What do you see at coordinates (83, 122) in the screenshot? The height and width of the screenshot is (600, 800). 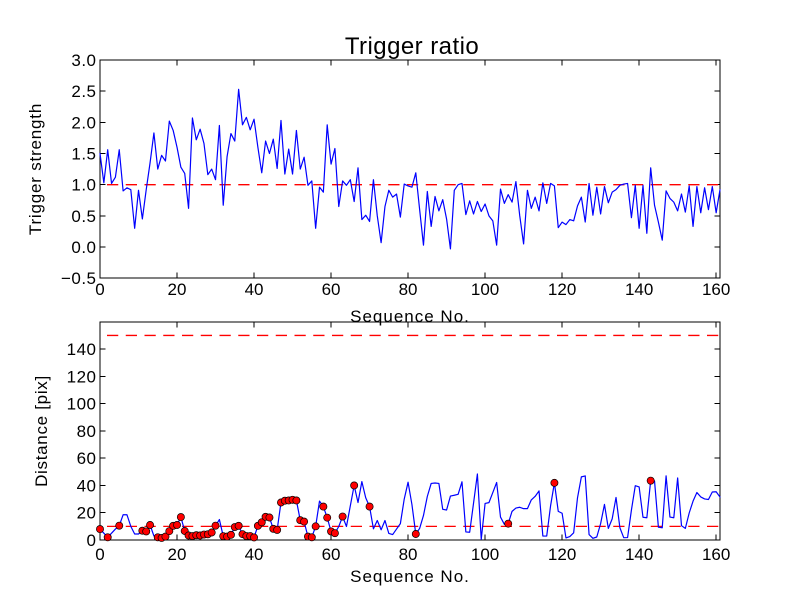 I see `svg-text: 2.0` at bounding box center [83, 122].